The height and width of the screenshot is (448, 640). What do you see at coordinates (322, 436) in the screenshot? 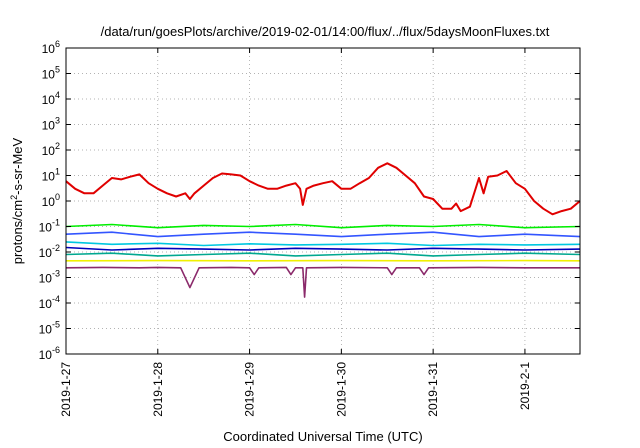
I see `x-axis-label: Coordinated Universal Time (UTC)` at bounding box center [322, 436].